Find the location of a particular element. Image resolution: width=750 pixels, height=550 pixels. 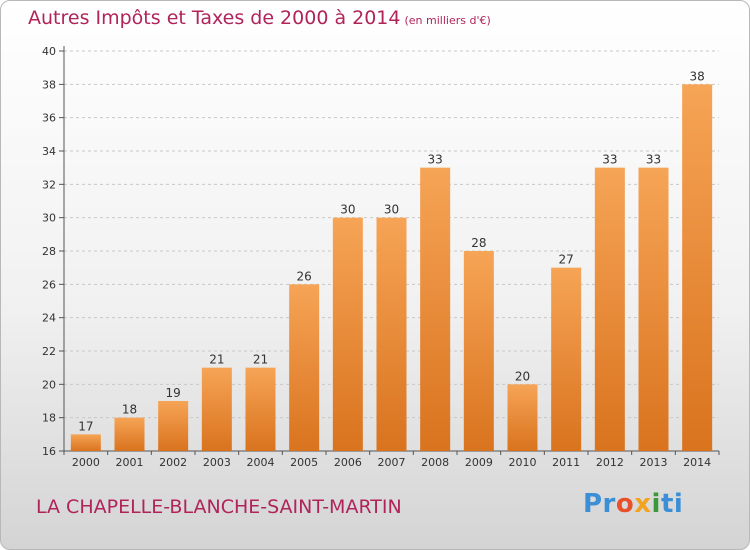

x-tick-label: 2014 is located at coordinates (697, 462).